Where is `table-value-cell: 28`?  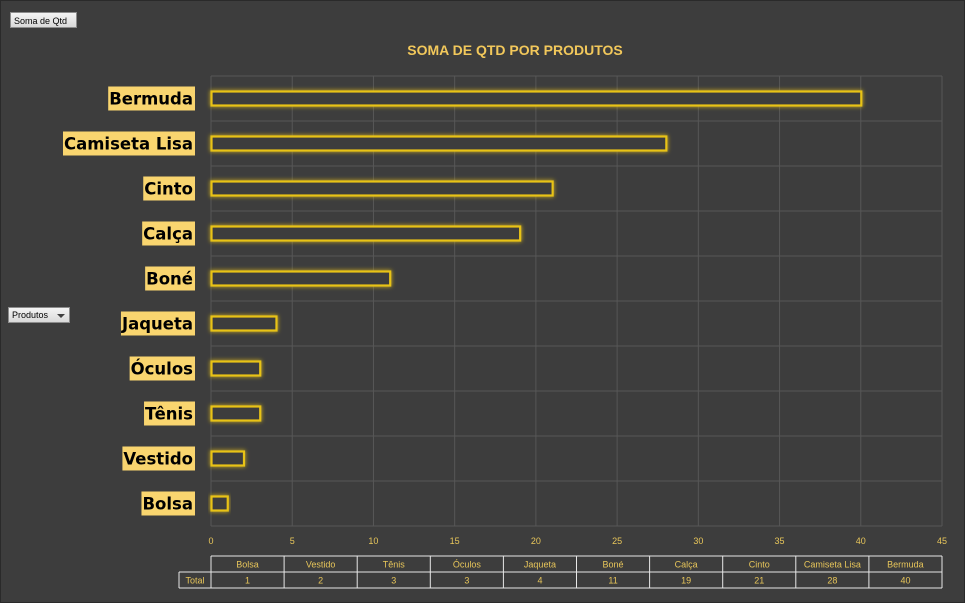
table-value-cell: 28 is located at coordinates (832, 581).